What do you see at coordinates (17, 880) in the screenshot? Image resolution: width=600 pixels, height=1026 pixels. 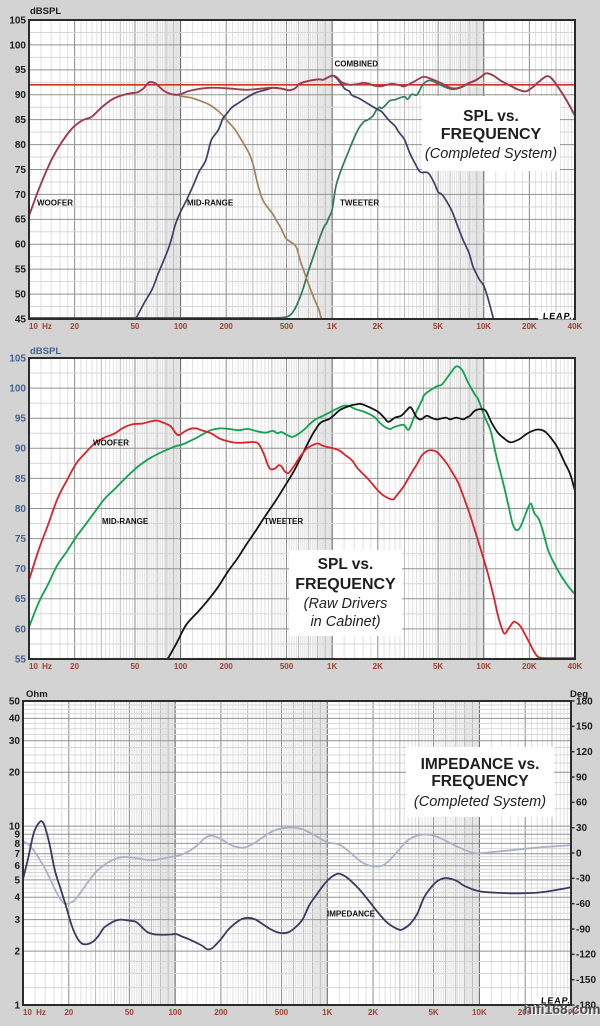 I see `svg-text: 5` at bounding box center [17, 880].